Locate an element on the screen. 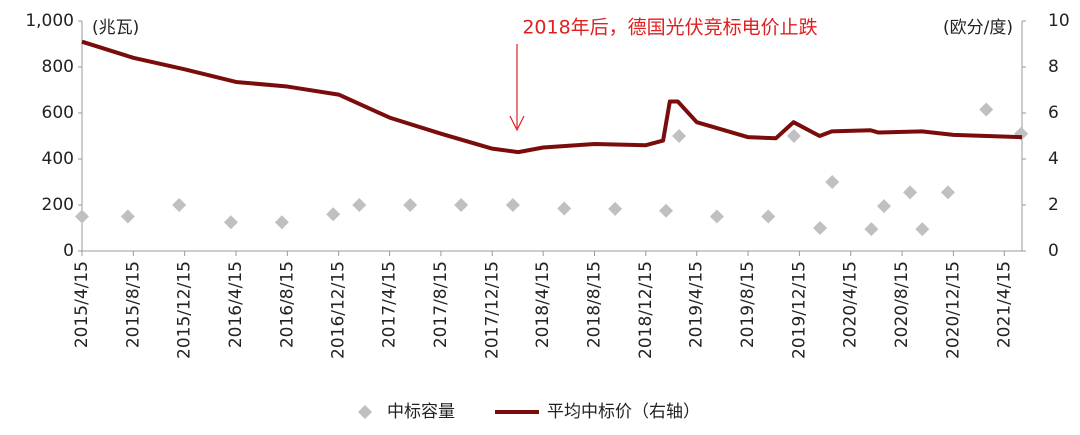 Image resolution: width=1080 pixels, height=435 pixels. y2-tick-label: 8 is located at coordinates (1053, 67).